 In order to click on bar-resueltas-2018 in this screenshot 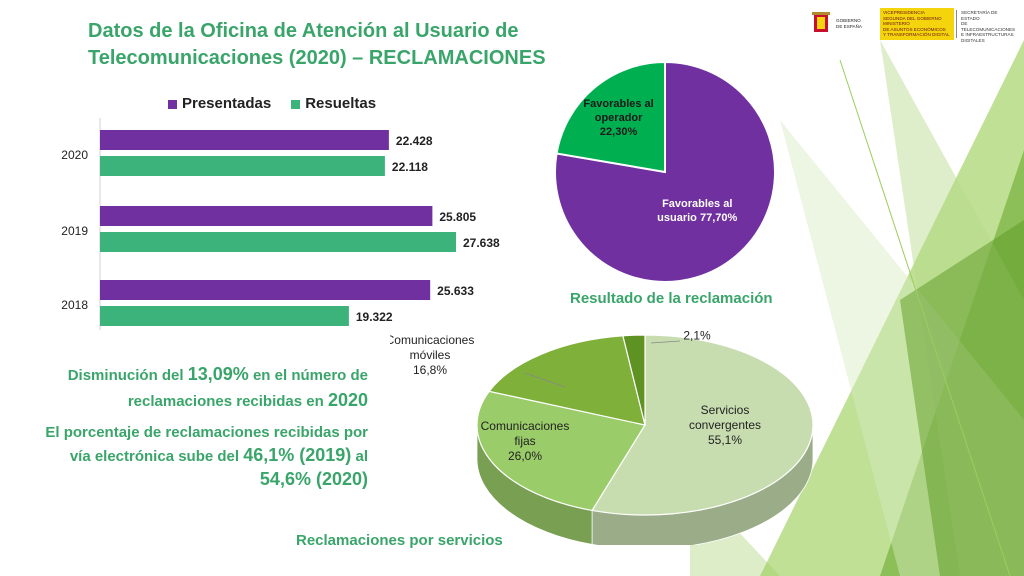, I will do `click(224, 316)`.